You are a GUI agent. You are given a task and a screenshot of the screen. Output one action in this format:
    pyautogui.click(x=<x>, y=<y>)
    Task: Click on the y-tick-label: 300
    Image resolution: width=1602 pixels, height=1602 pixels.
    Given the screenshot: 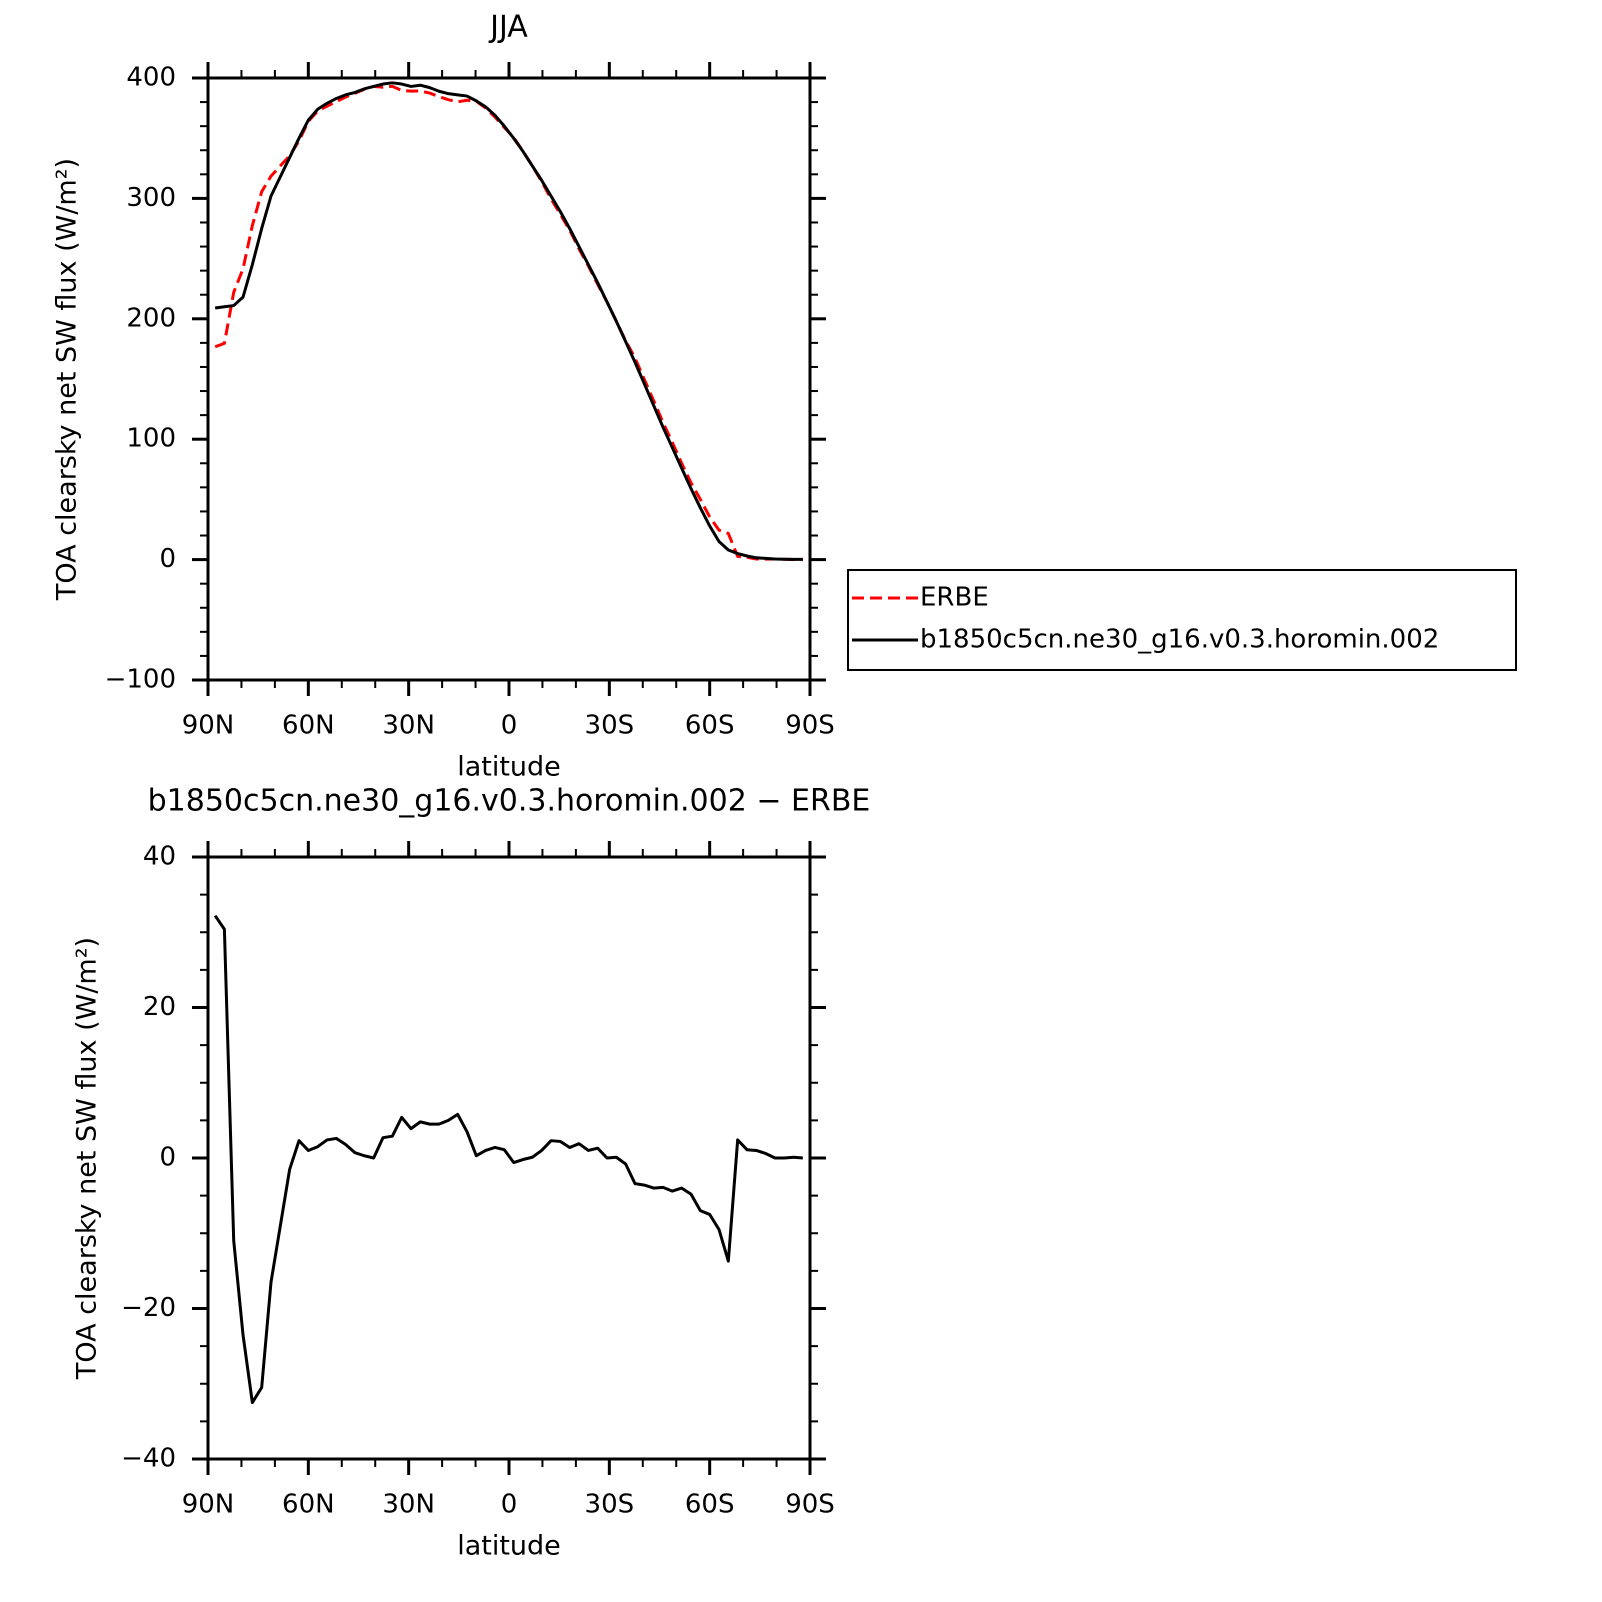 What is the action you would take?
    pyautogui.click(x=151, y=198)
    